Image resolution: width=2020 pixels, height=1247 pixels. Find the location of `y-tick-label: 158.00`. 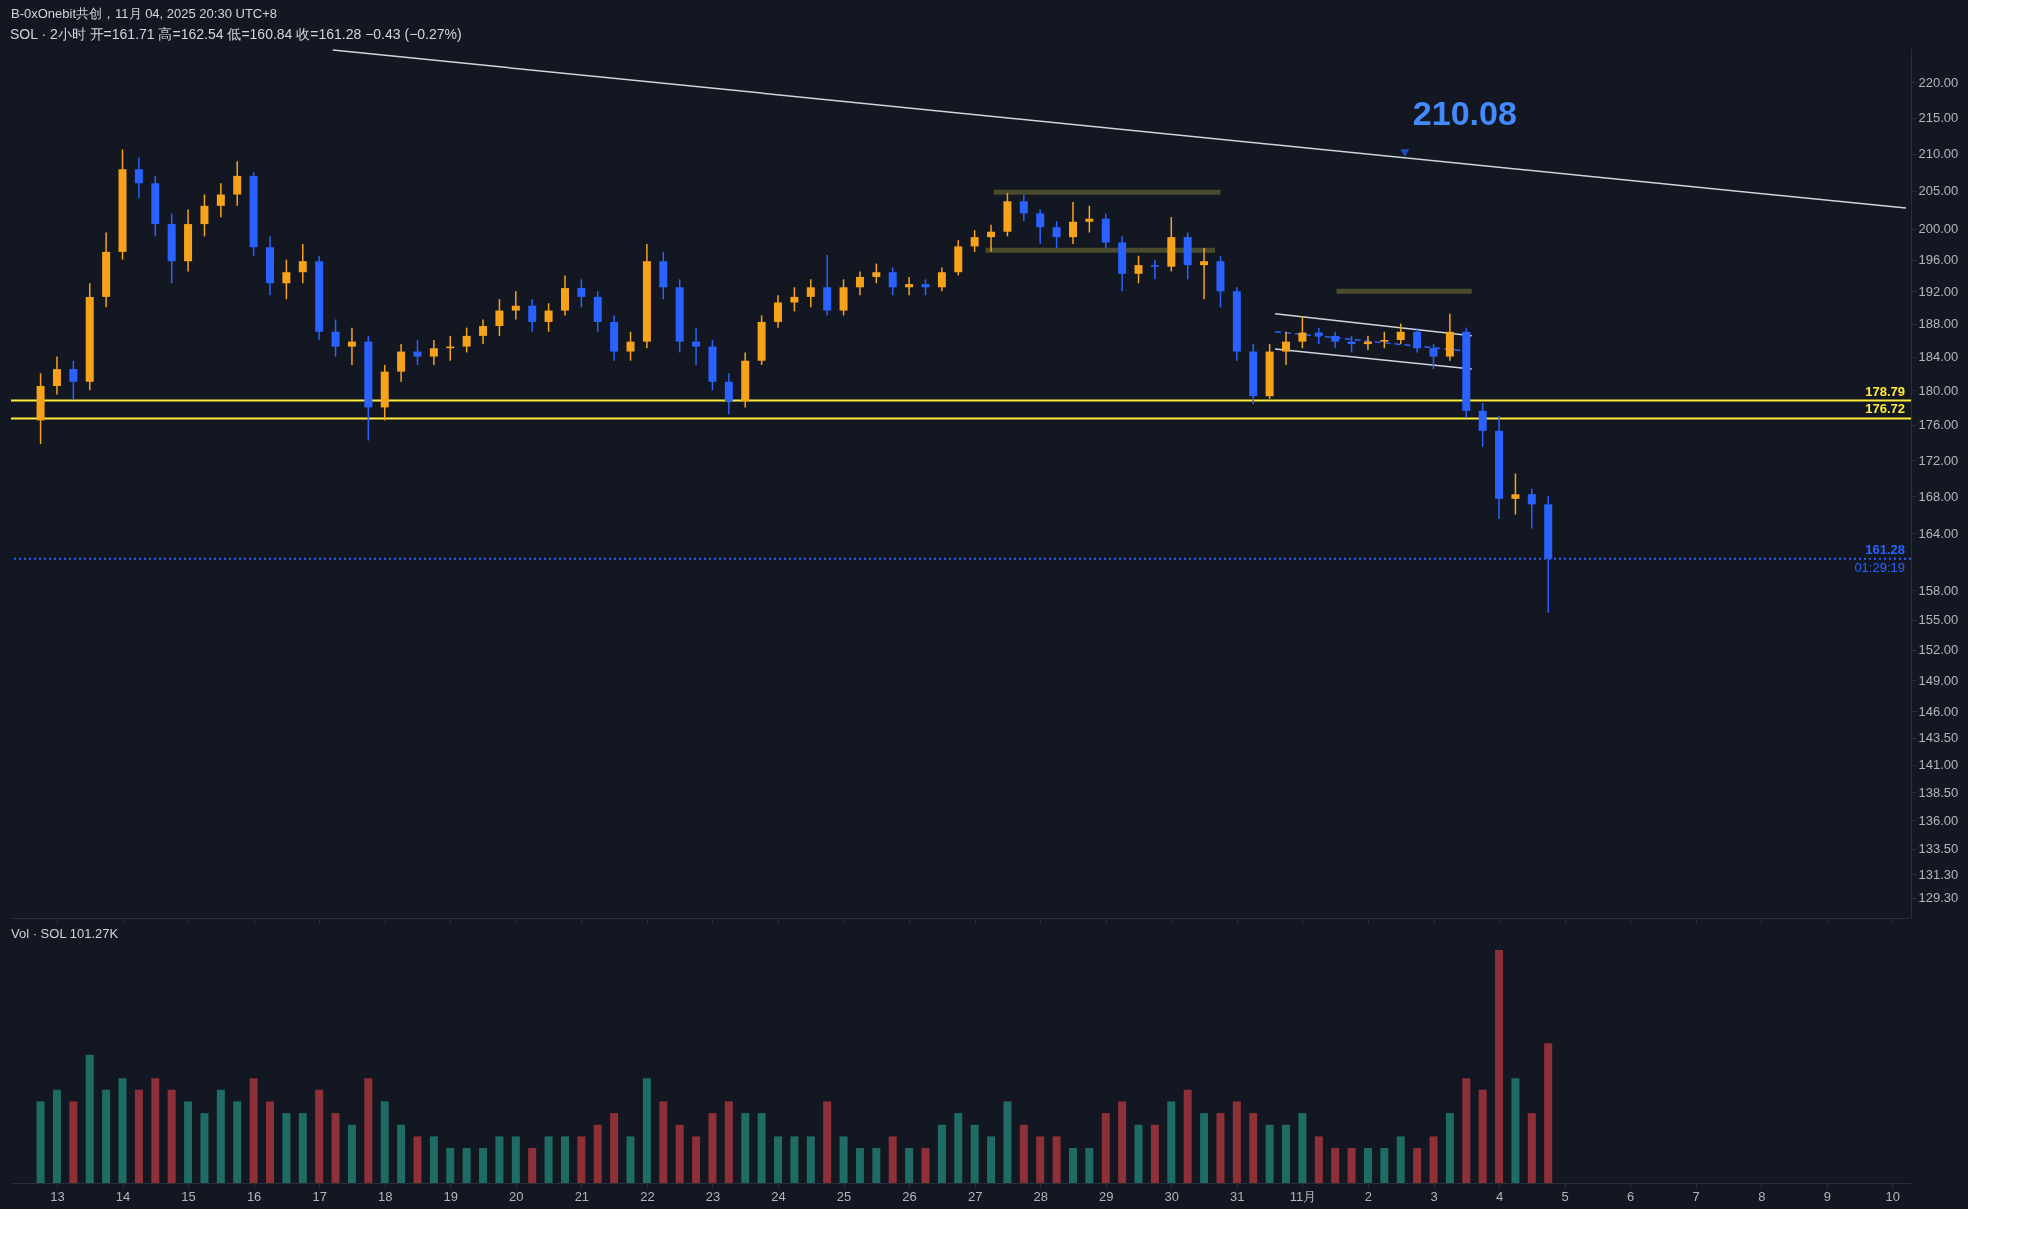

y-tick-label: 158.00 is located at coordinates (1938, 590).